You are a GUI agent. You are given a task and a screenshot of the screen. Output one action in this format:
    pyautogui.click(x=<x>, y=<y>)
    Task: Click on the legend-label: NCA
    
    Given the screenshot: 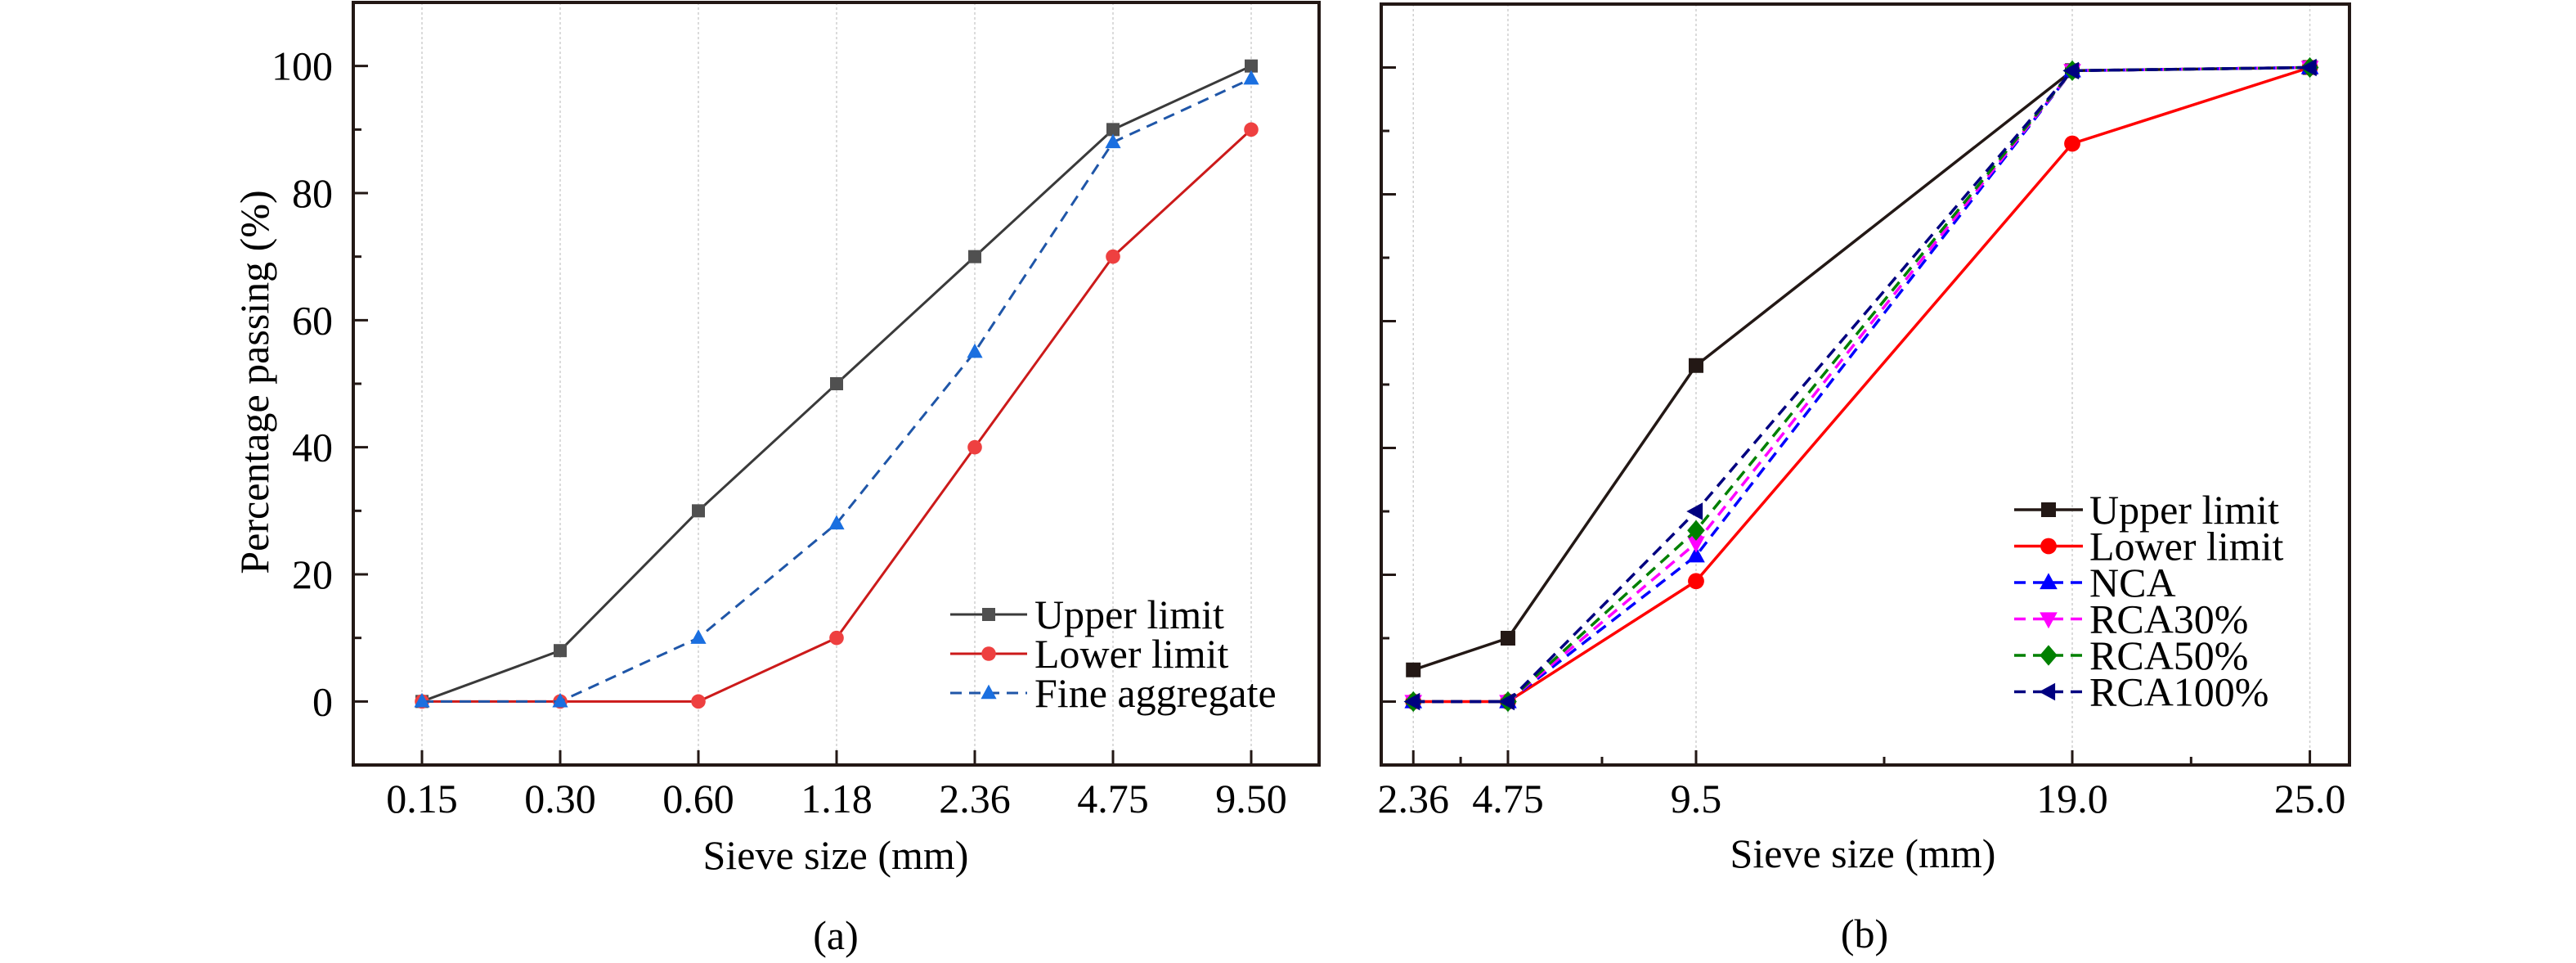 What is the action you would take?
    pyautogui.click(x=2132, y=582)
    